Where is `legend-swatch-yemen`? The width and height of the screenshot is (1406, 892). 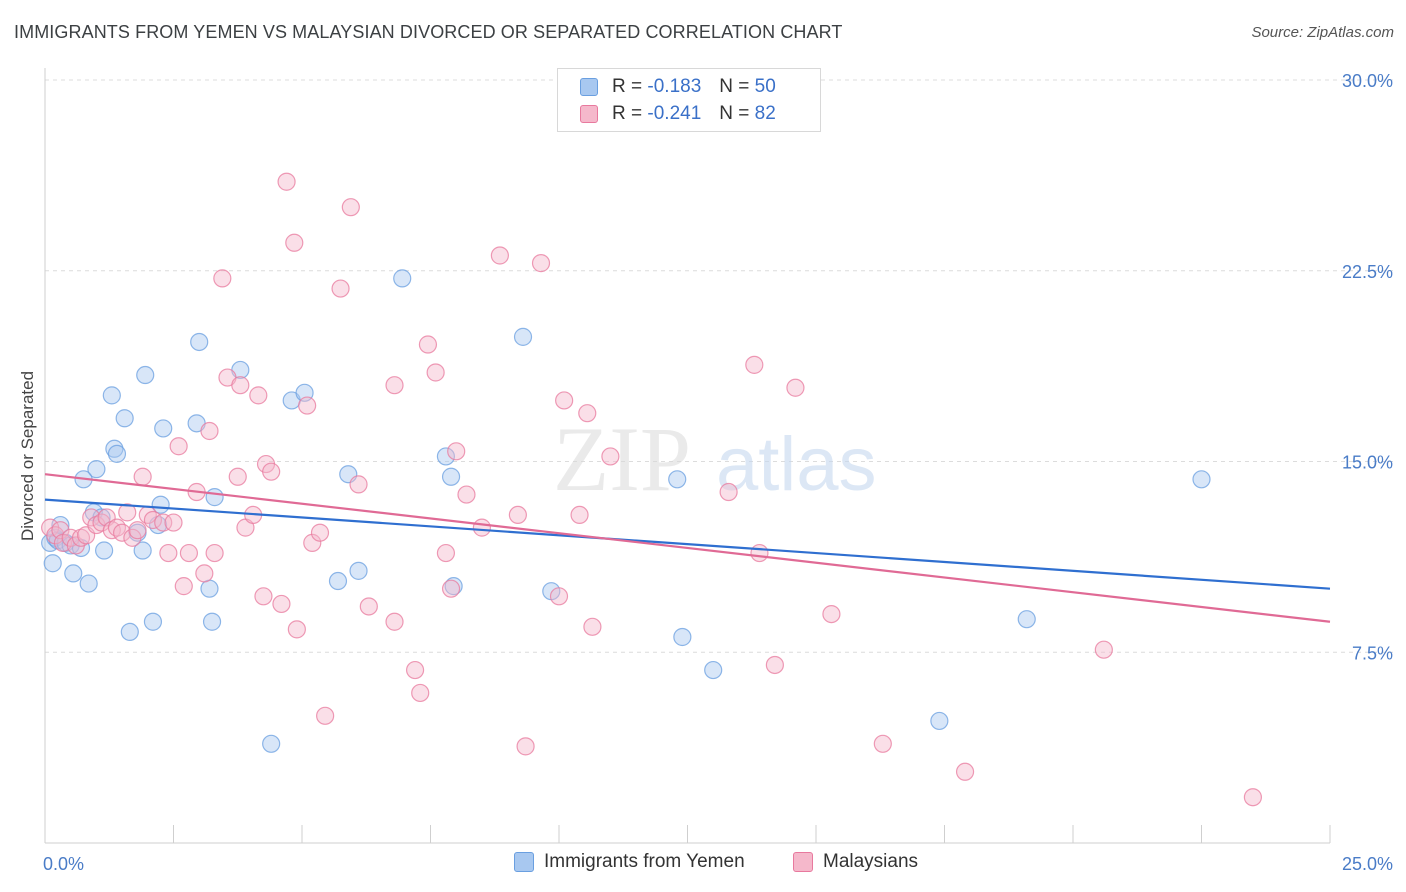
legend-swatch-yemen is located at coordinates (589, 87).